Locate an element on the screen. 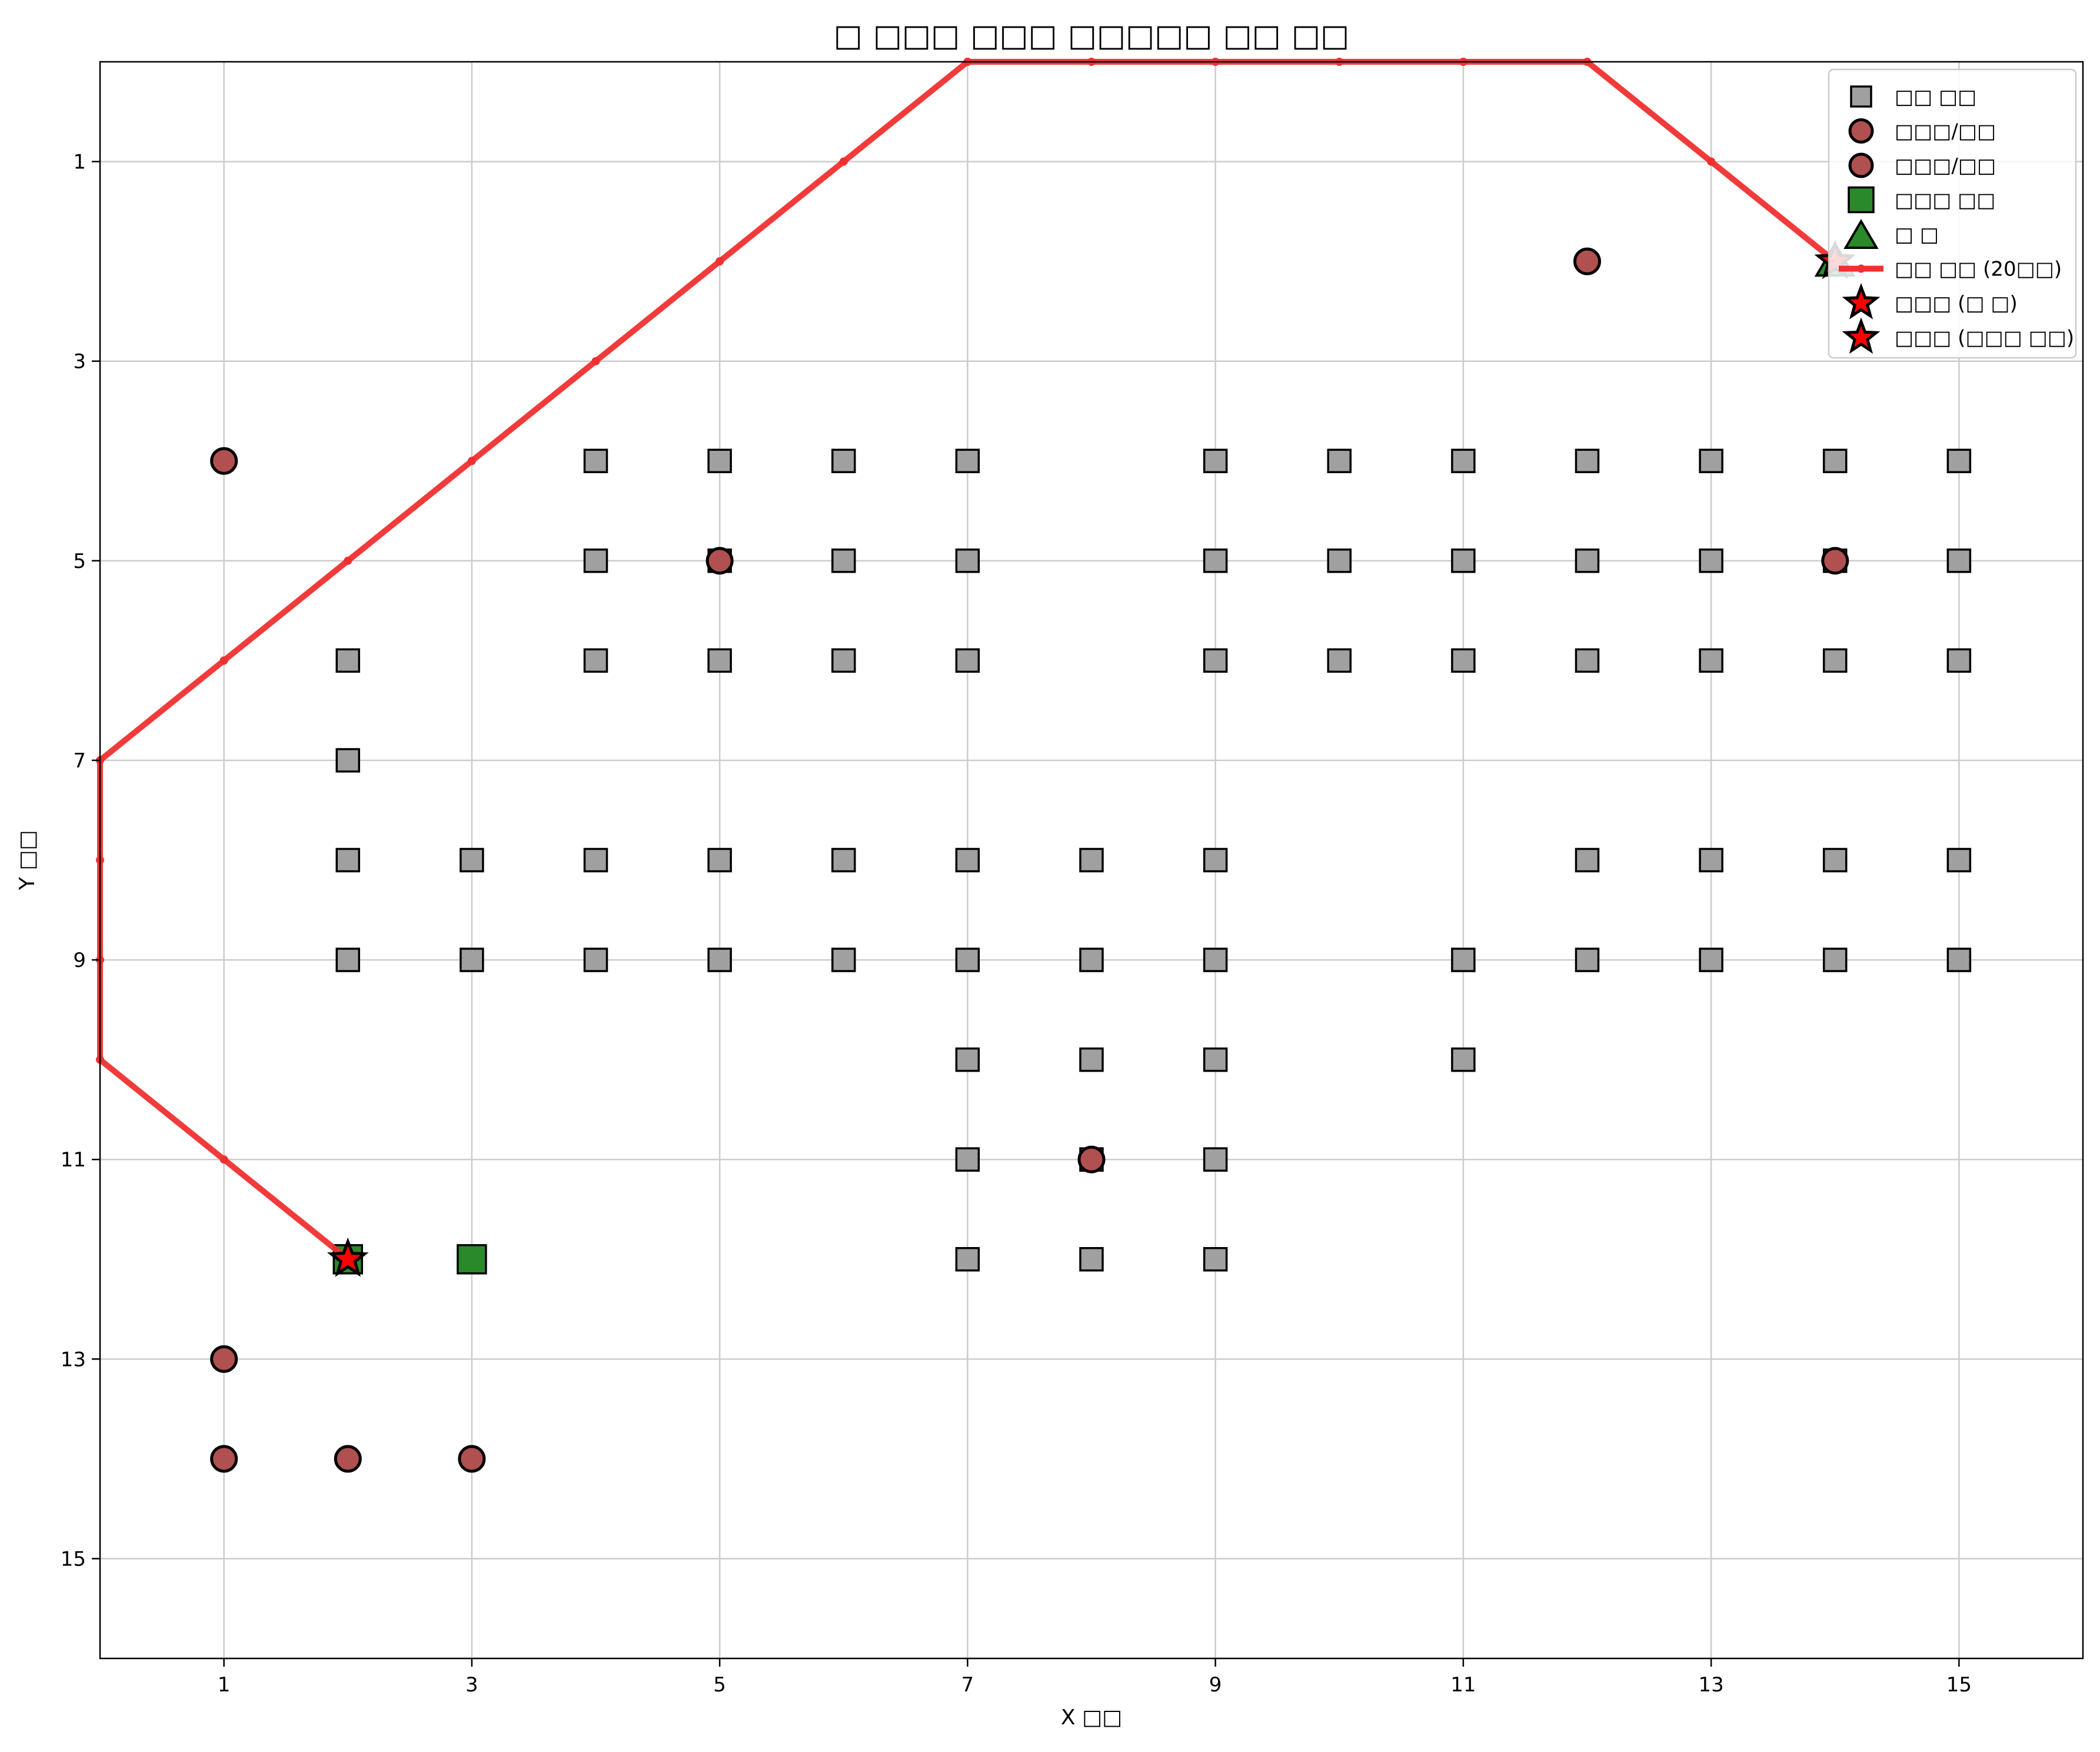  legend-label: □□□ □□ is located at coordinates (1945, 200).